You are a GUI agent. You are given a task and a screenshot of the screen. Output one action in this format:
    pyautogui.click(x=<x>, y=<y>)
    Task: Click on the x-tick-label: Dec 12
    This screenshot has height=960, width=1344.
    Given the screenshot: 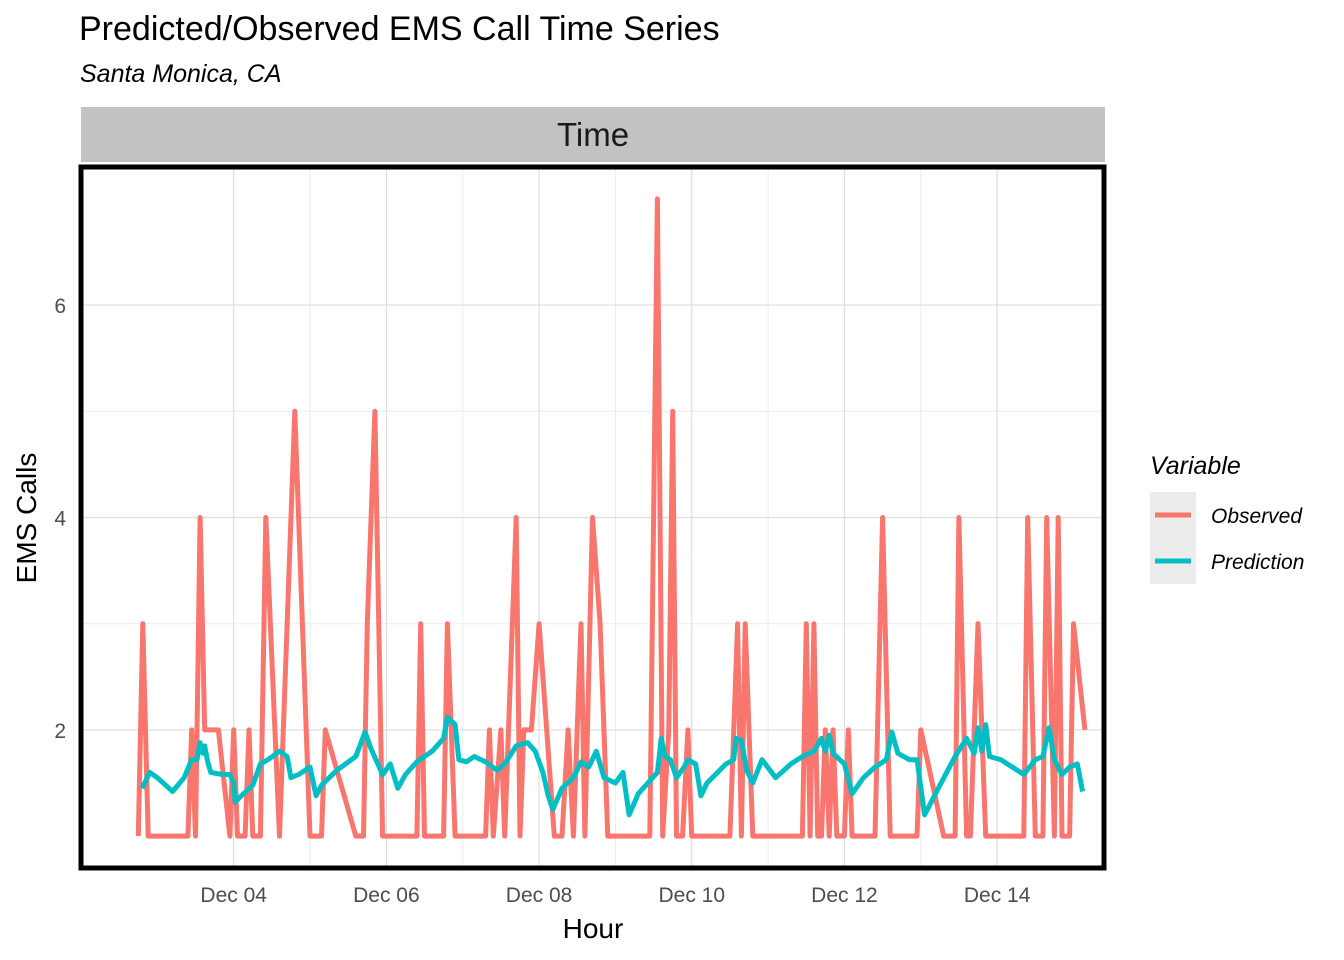 What is the action you would take?
    pyautogui.click(x=844, y=895)
    